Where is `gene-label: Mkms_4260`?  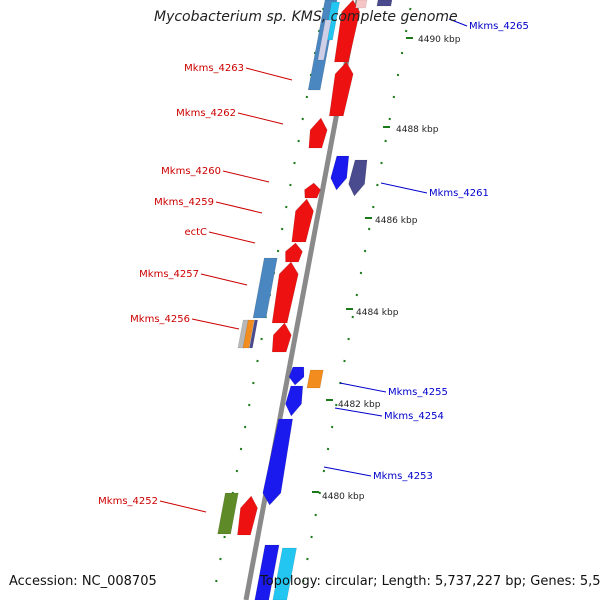
gene-label: Mkms_4260 is located at coordinates (191, 171).